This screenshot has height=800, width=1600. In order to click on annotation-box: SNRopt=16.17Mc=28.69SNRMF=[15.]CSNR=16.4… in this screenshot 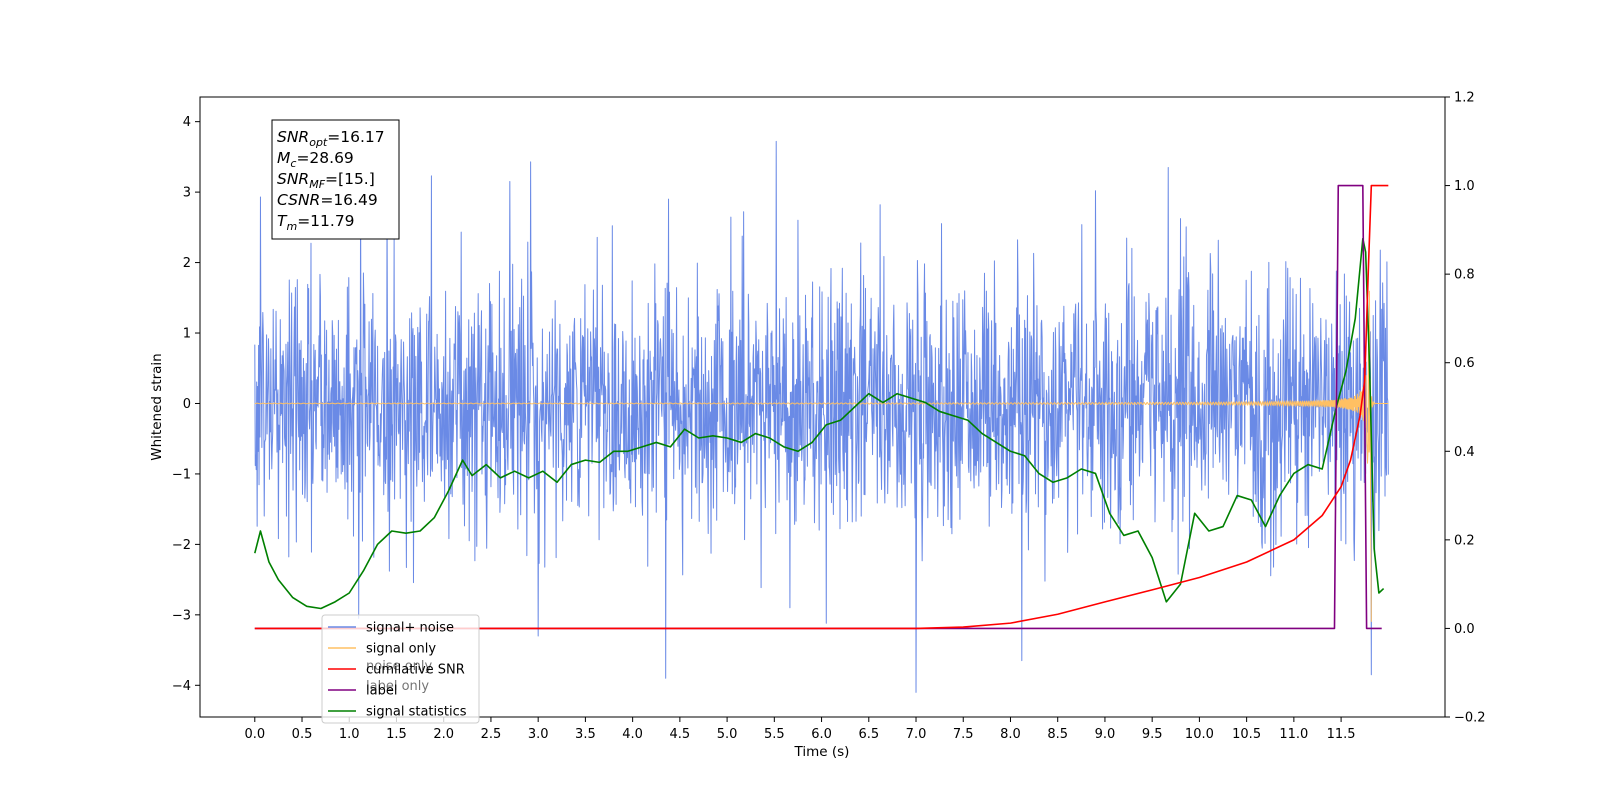, I will do `click(335, 179)`.